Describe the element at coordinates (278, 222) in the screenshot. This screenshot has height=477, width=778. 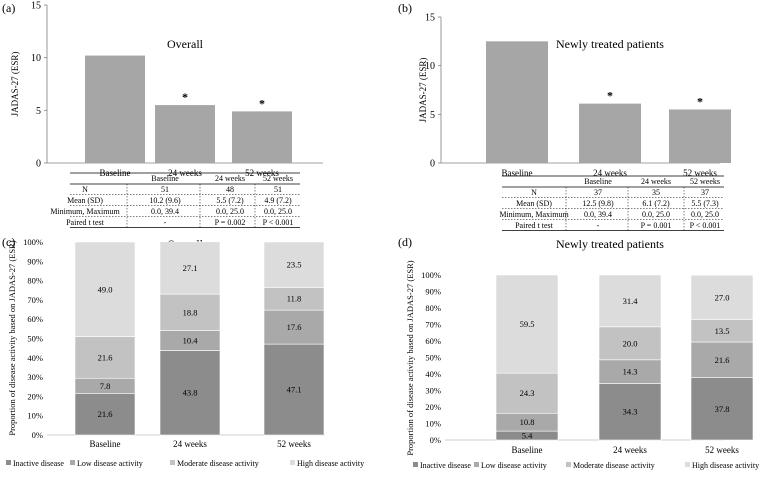
I see `table-cell: P < 0.001` at that location.